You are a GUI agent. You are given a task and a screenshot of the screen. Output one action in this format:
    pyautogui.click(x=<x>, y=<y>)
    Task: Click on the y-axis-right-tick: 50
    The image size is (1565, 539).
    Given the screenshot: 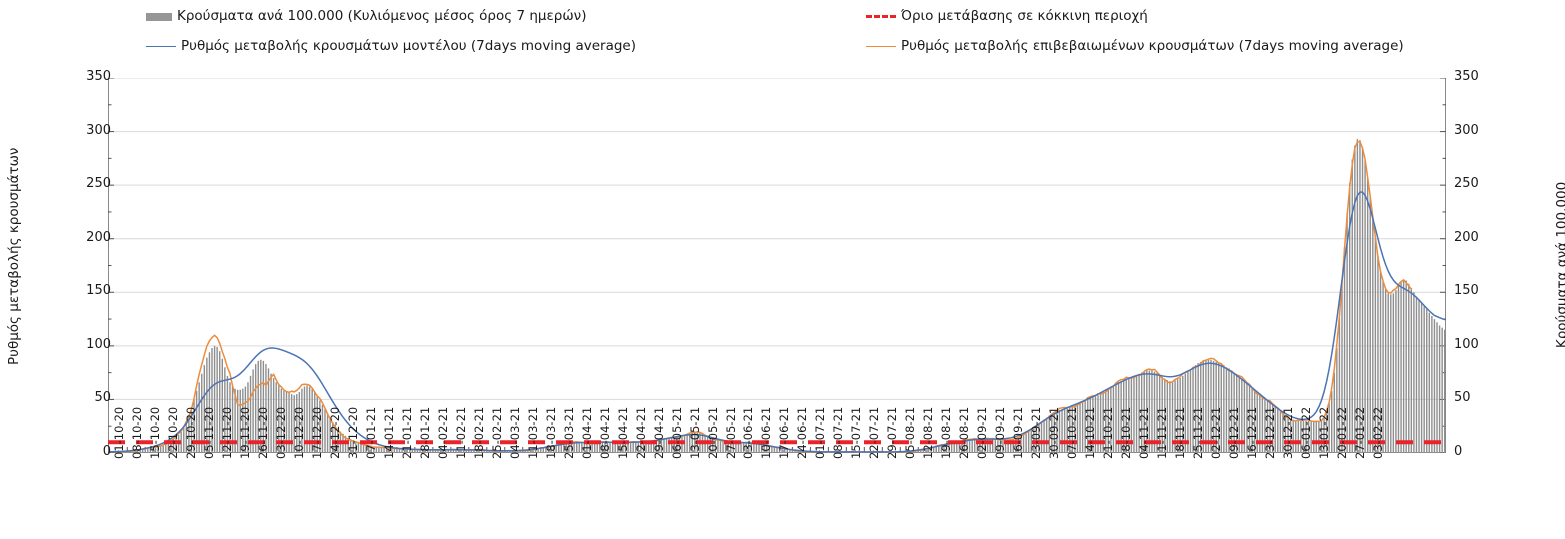 What is the action you would take?
    pyautogui.click(x=1462, y=398)
    